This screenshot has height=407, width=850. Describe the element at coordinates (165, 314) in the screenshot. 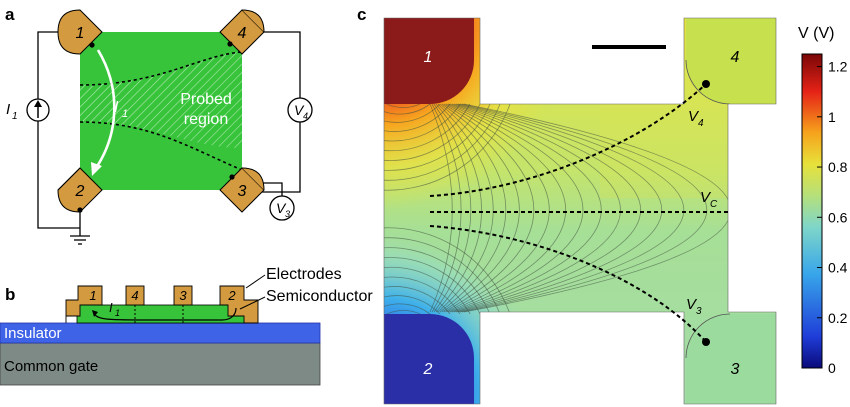

I see `current-path-b` at that location.